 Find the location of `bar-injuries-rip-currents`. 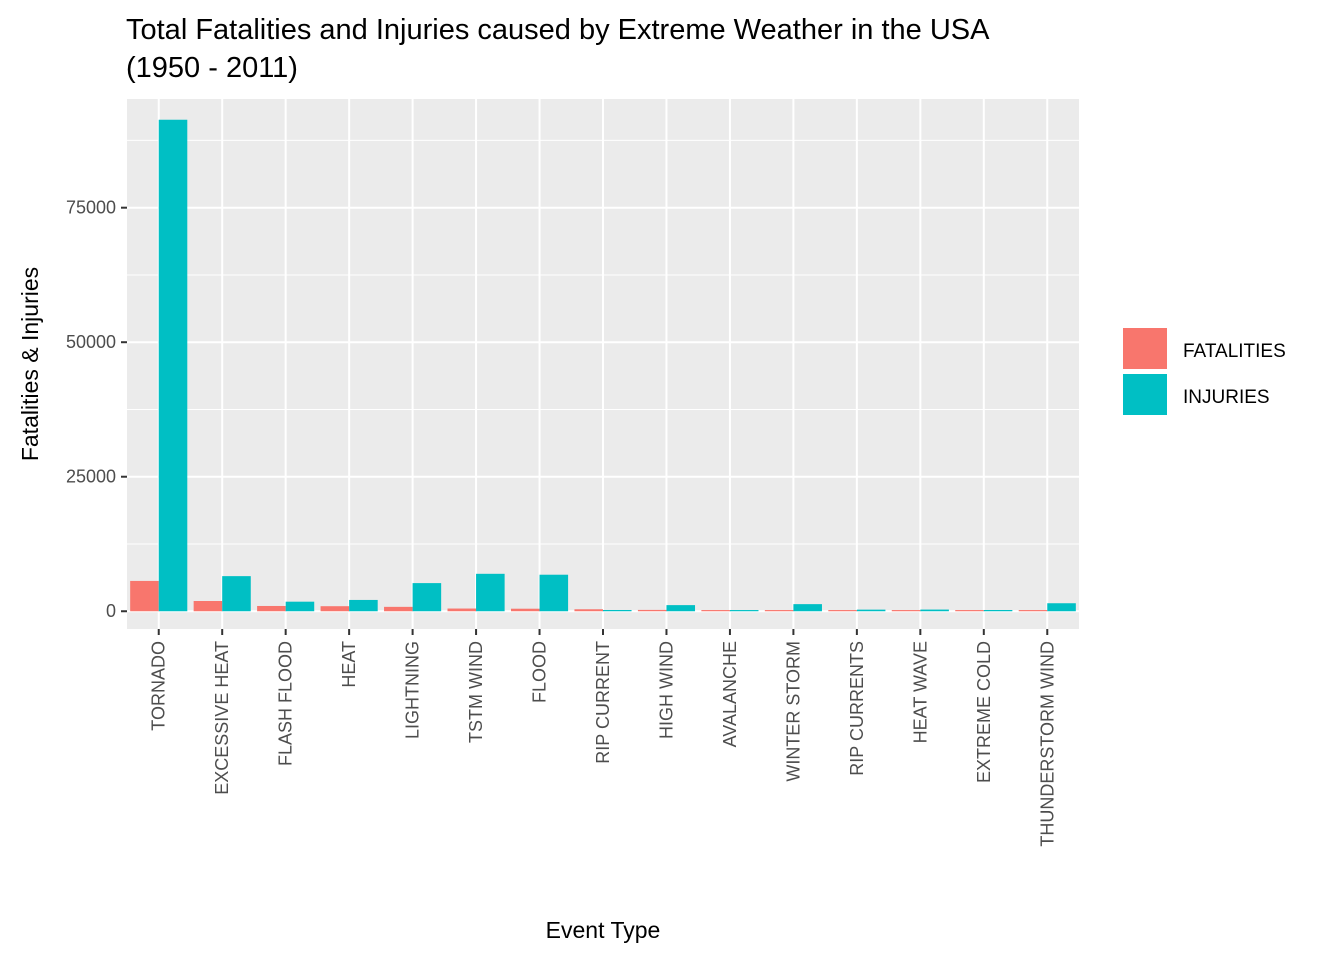

bar-injuries-rip-currents is located at coordinates (871, 610).